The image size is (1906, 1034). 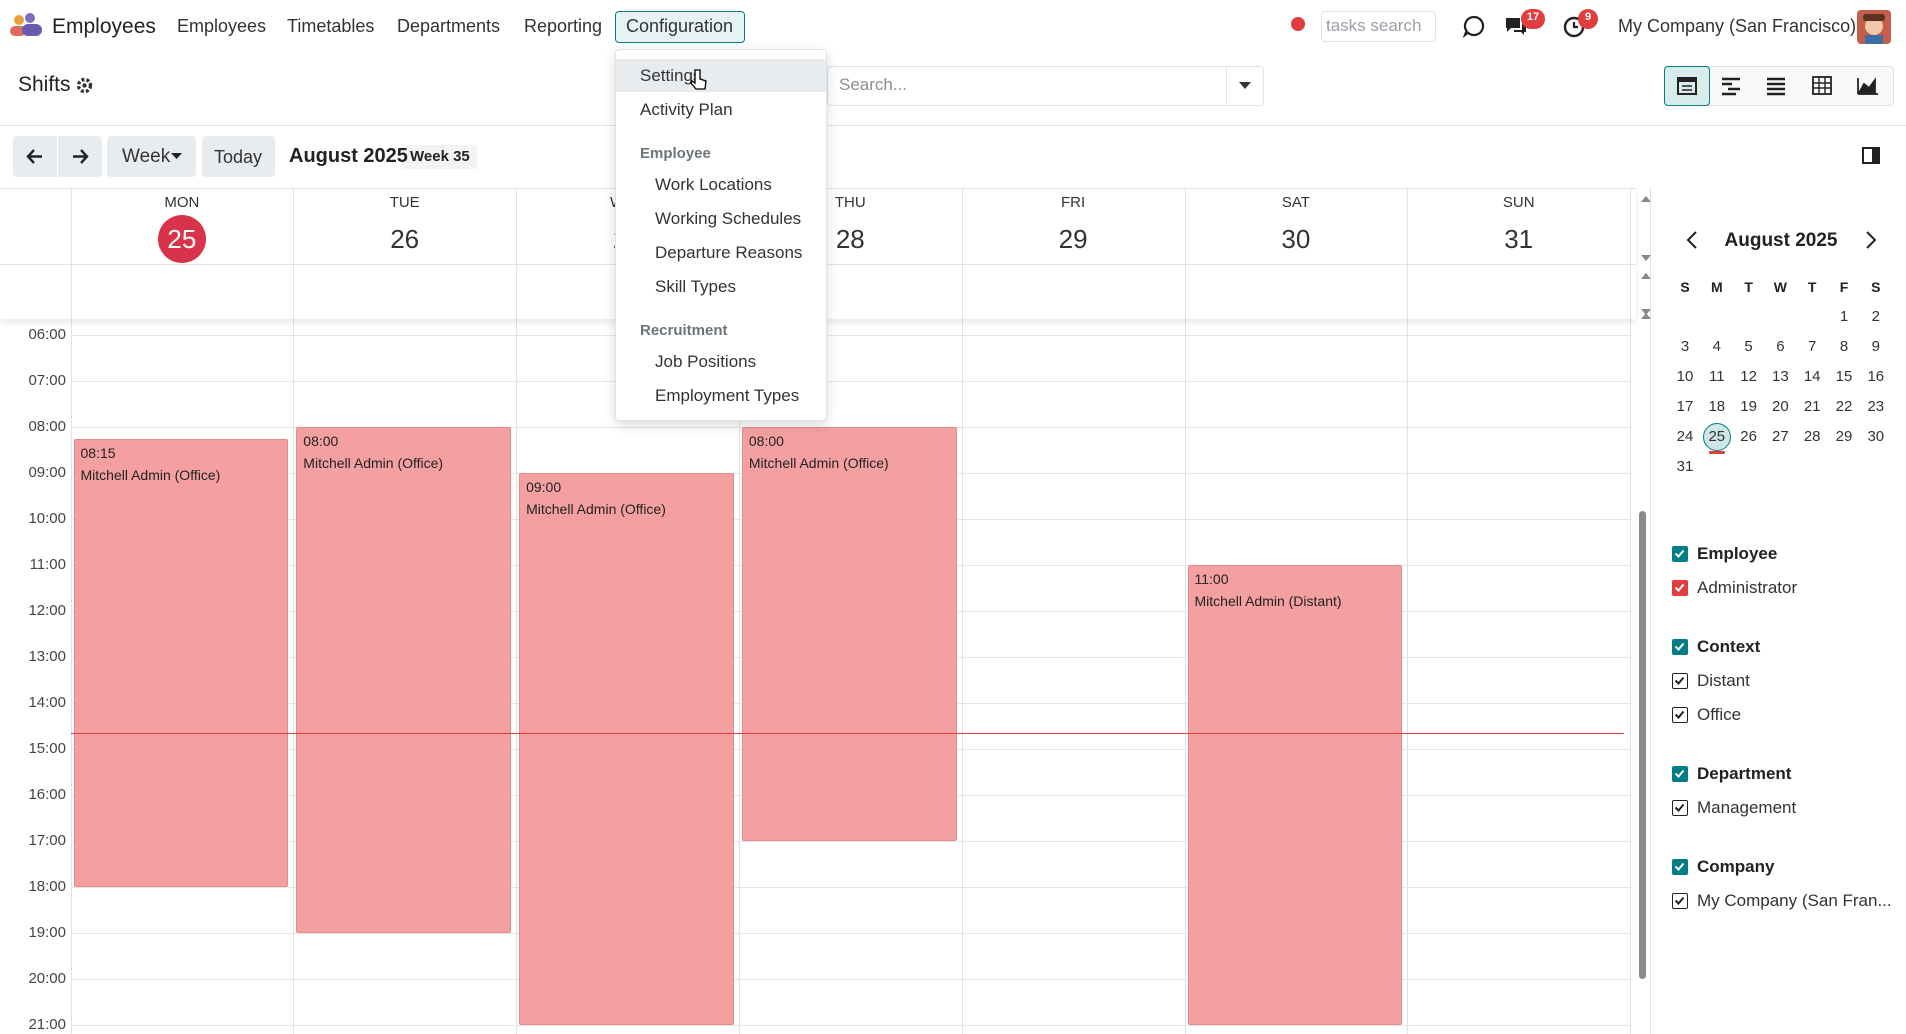 What do you see at coordinates (1876, 436) in the screenshot?
I see `mini-day: 30` at bounding box center [1876, 436].